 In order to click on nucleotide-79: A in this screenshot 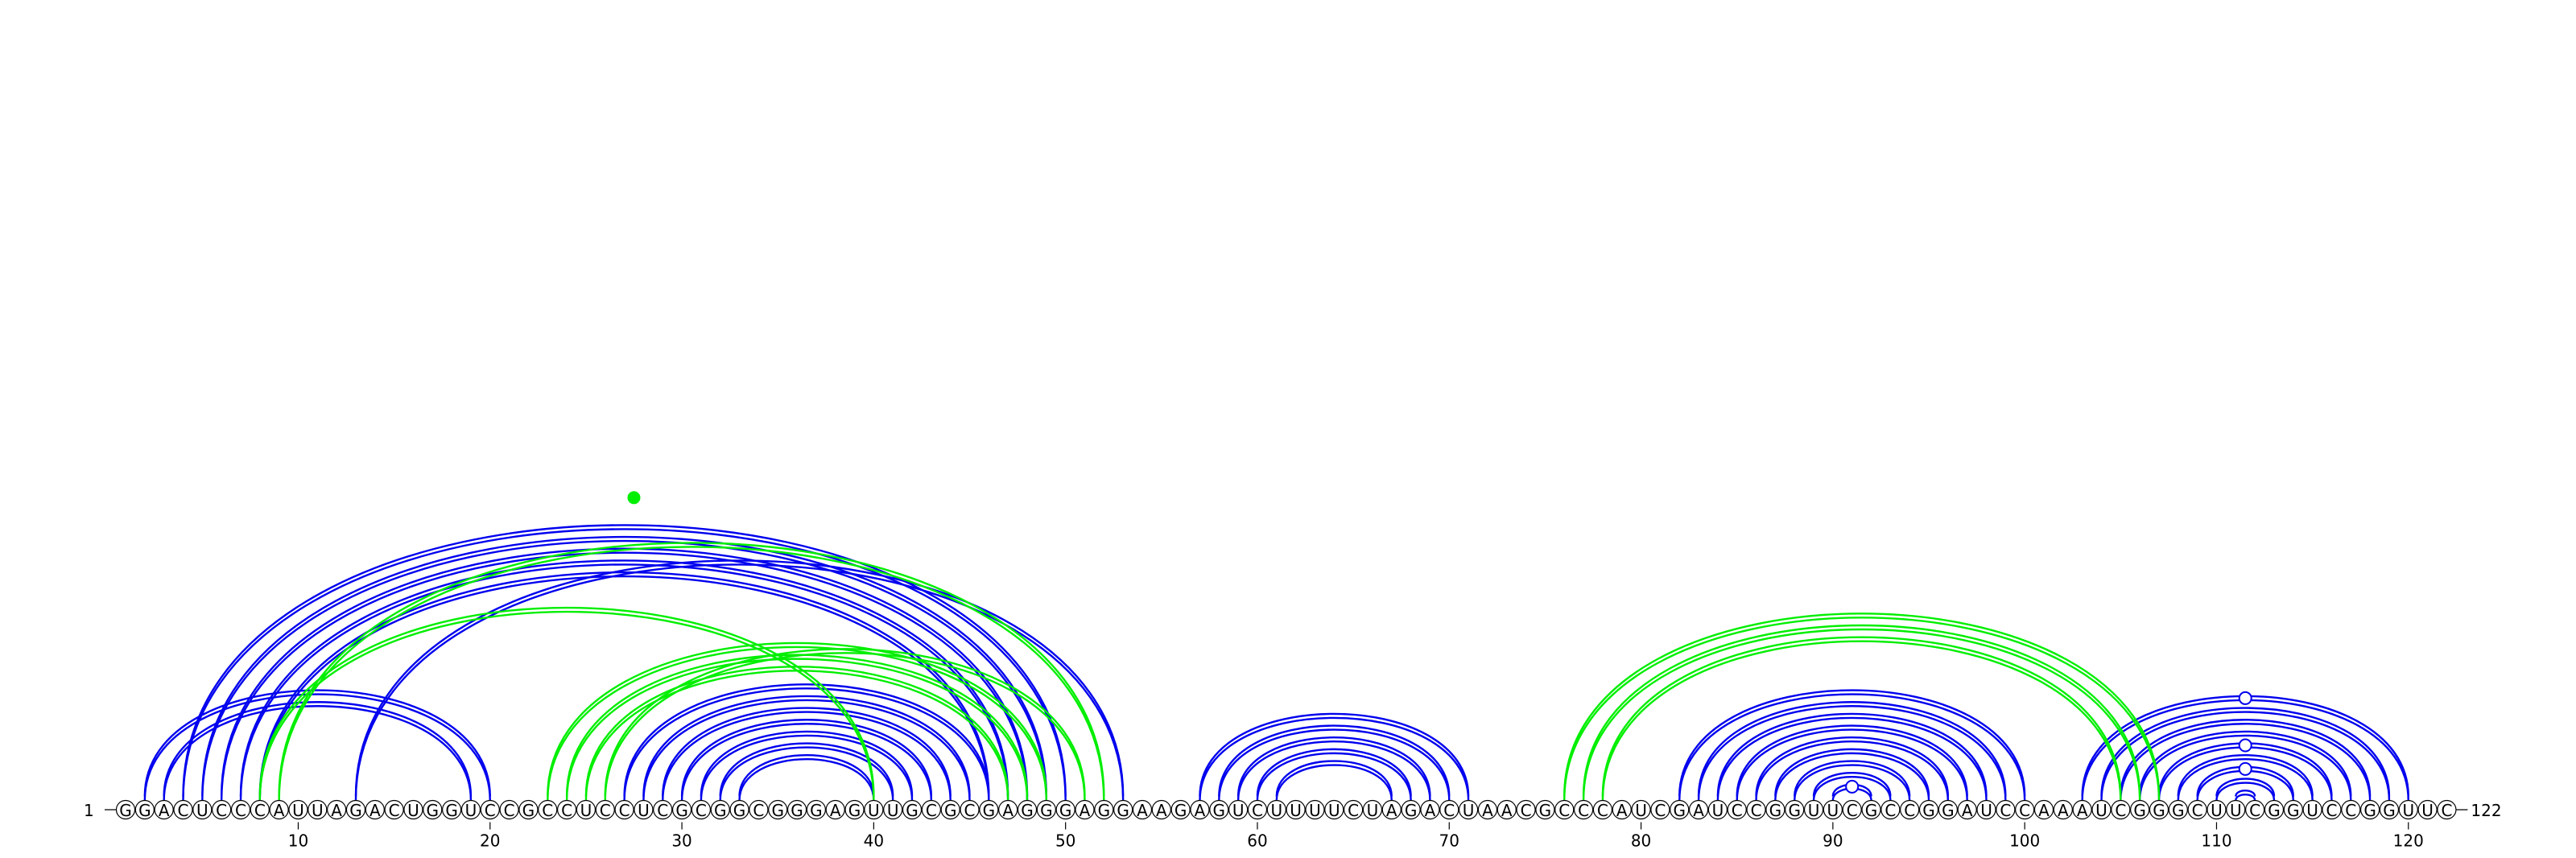, I will do `click(1622, 809)`.